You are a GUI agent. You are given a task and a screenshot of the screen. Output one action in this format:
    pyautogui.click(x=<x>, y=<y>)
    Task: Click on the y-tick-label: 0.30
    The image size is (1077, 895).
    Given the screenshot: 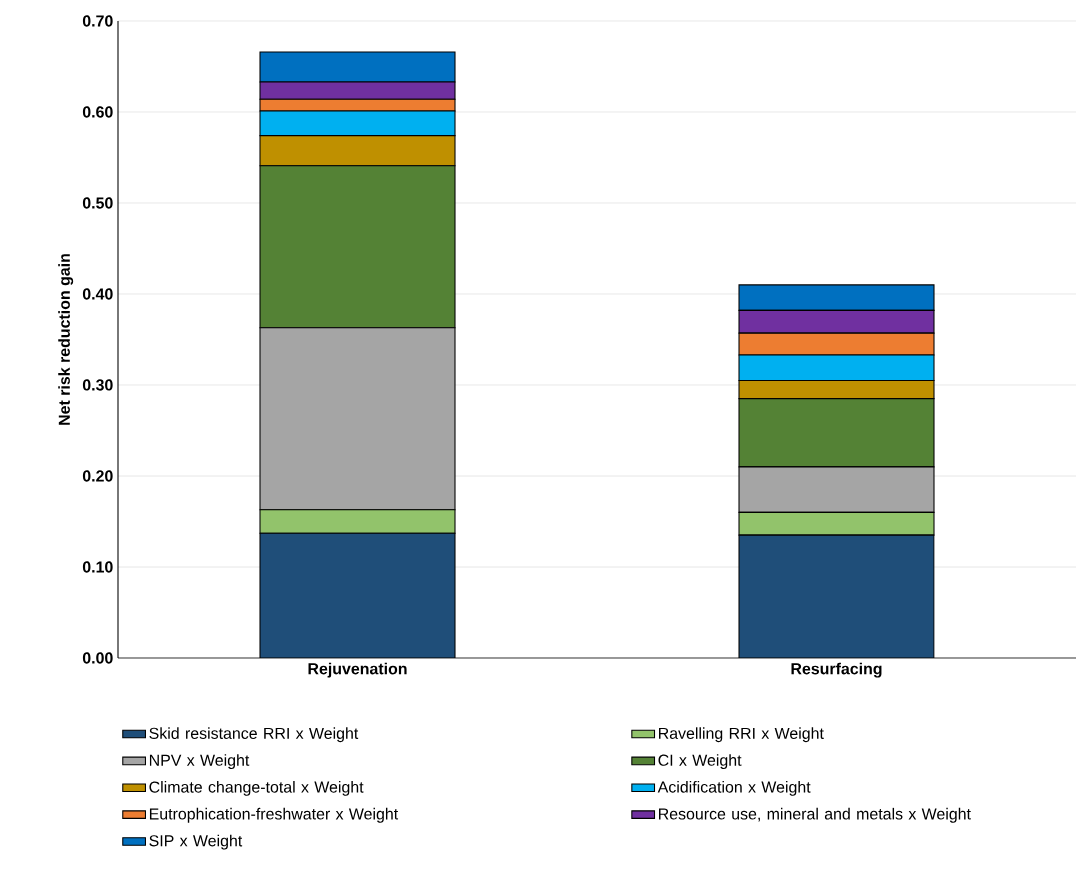 What is the action you would take?
    pyautogui.click(x=97, y=385)
    